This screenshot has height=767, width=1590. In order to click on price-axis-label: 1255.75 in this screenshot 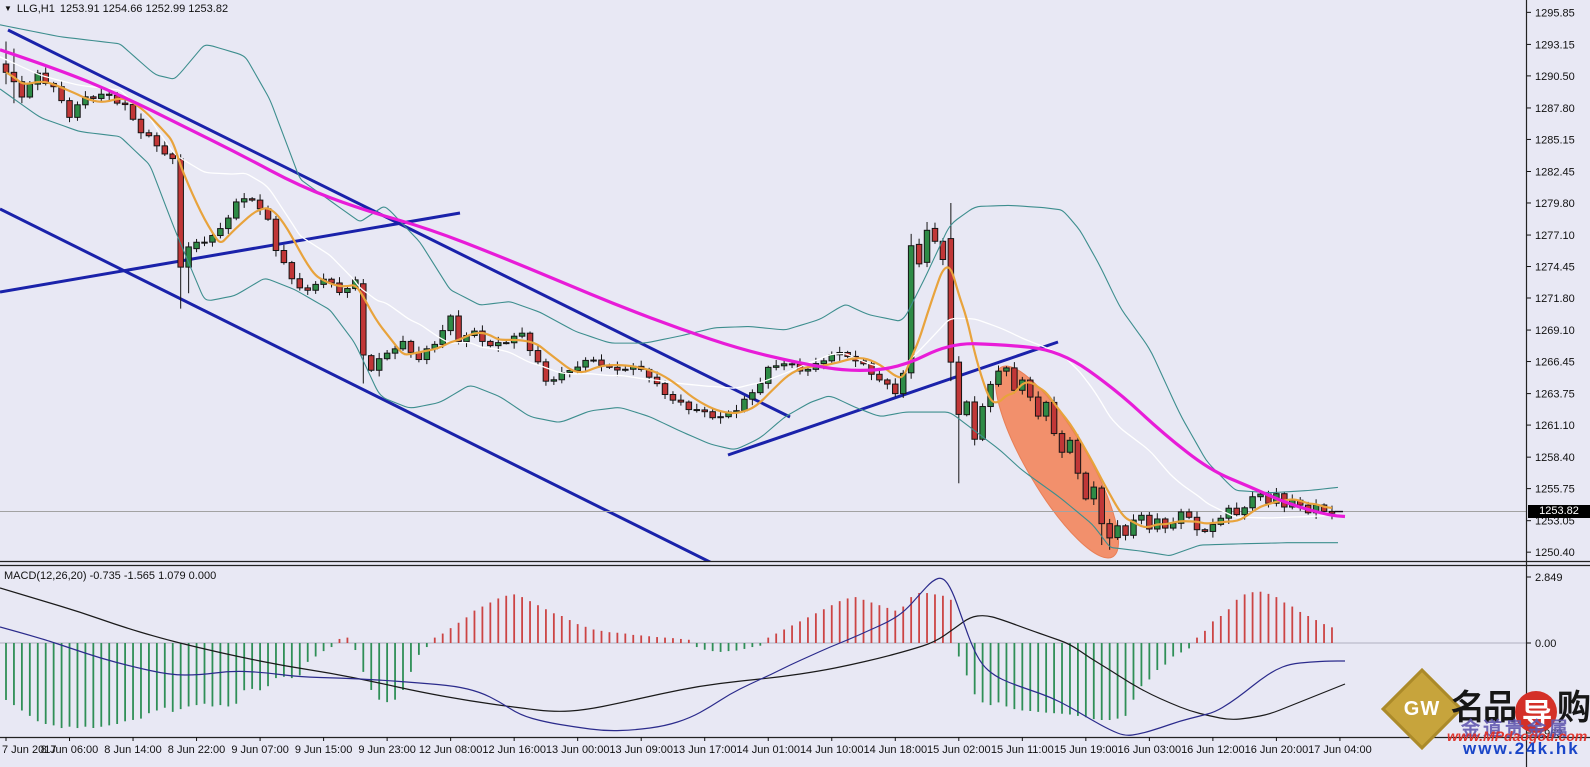, I will do `click(1555, 490)`.